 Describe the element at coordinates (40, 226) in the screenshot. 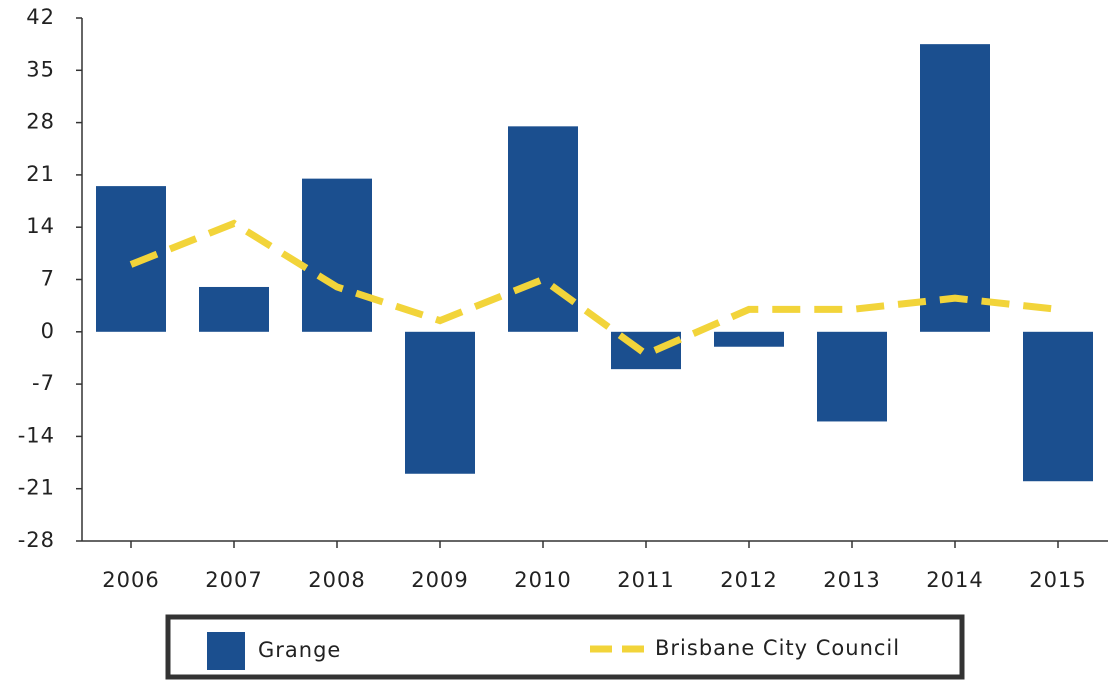

I see `y-tick-label: 14` at that location.